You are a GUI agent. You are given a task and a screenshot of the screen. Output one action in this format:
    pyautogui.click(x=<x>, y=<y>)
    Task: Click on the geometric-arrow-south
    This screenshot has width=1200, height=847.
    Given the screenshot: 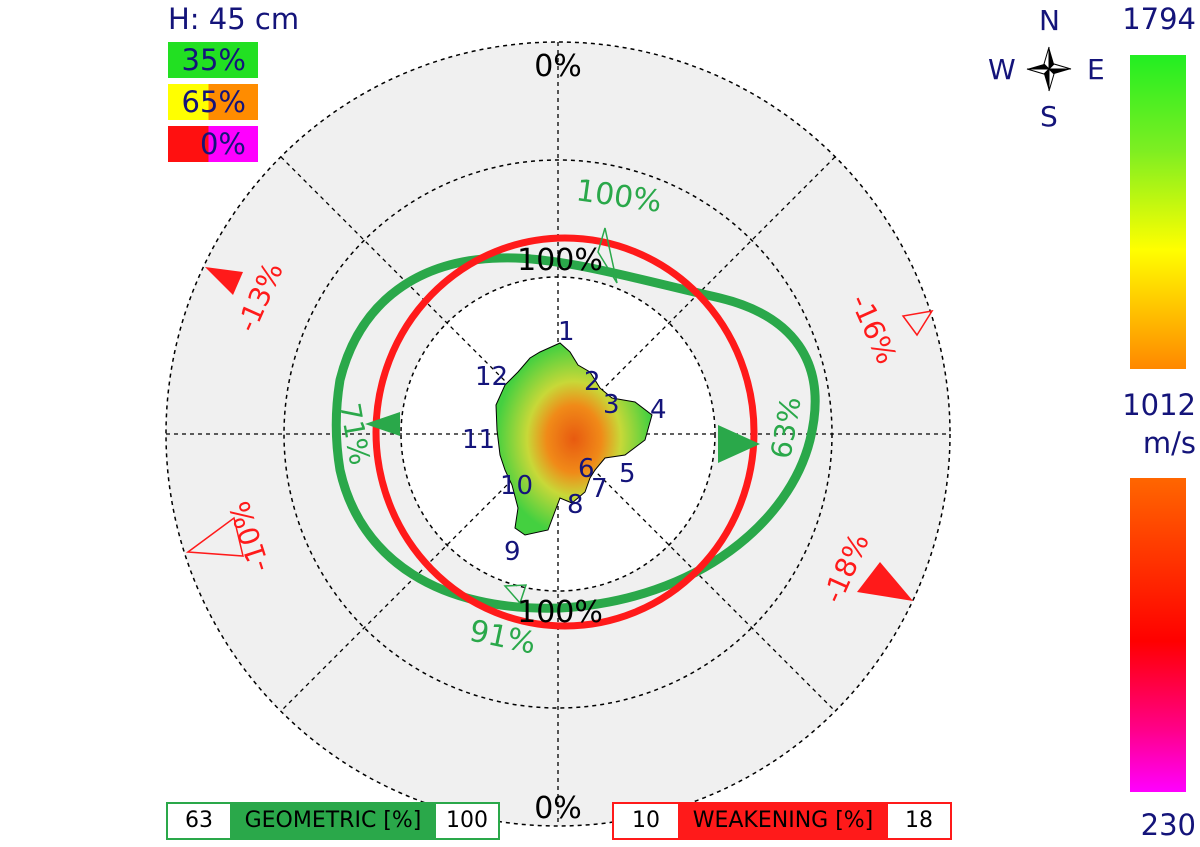 What is the action you would take?
    pyautogui.click(x=515, y=594)
    